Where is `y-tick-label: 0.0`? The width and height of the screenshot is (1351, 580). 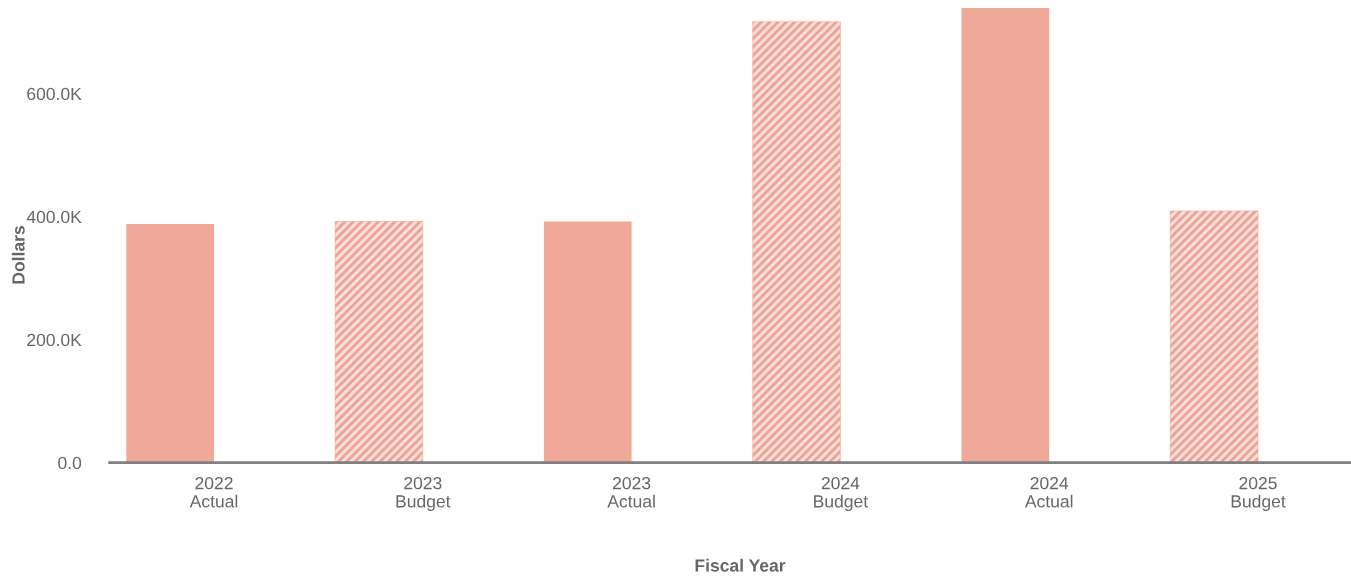 y-tick-label: 0.0 is located at coordinates (70, 463).